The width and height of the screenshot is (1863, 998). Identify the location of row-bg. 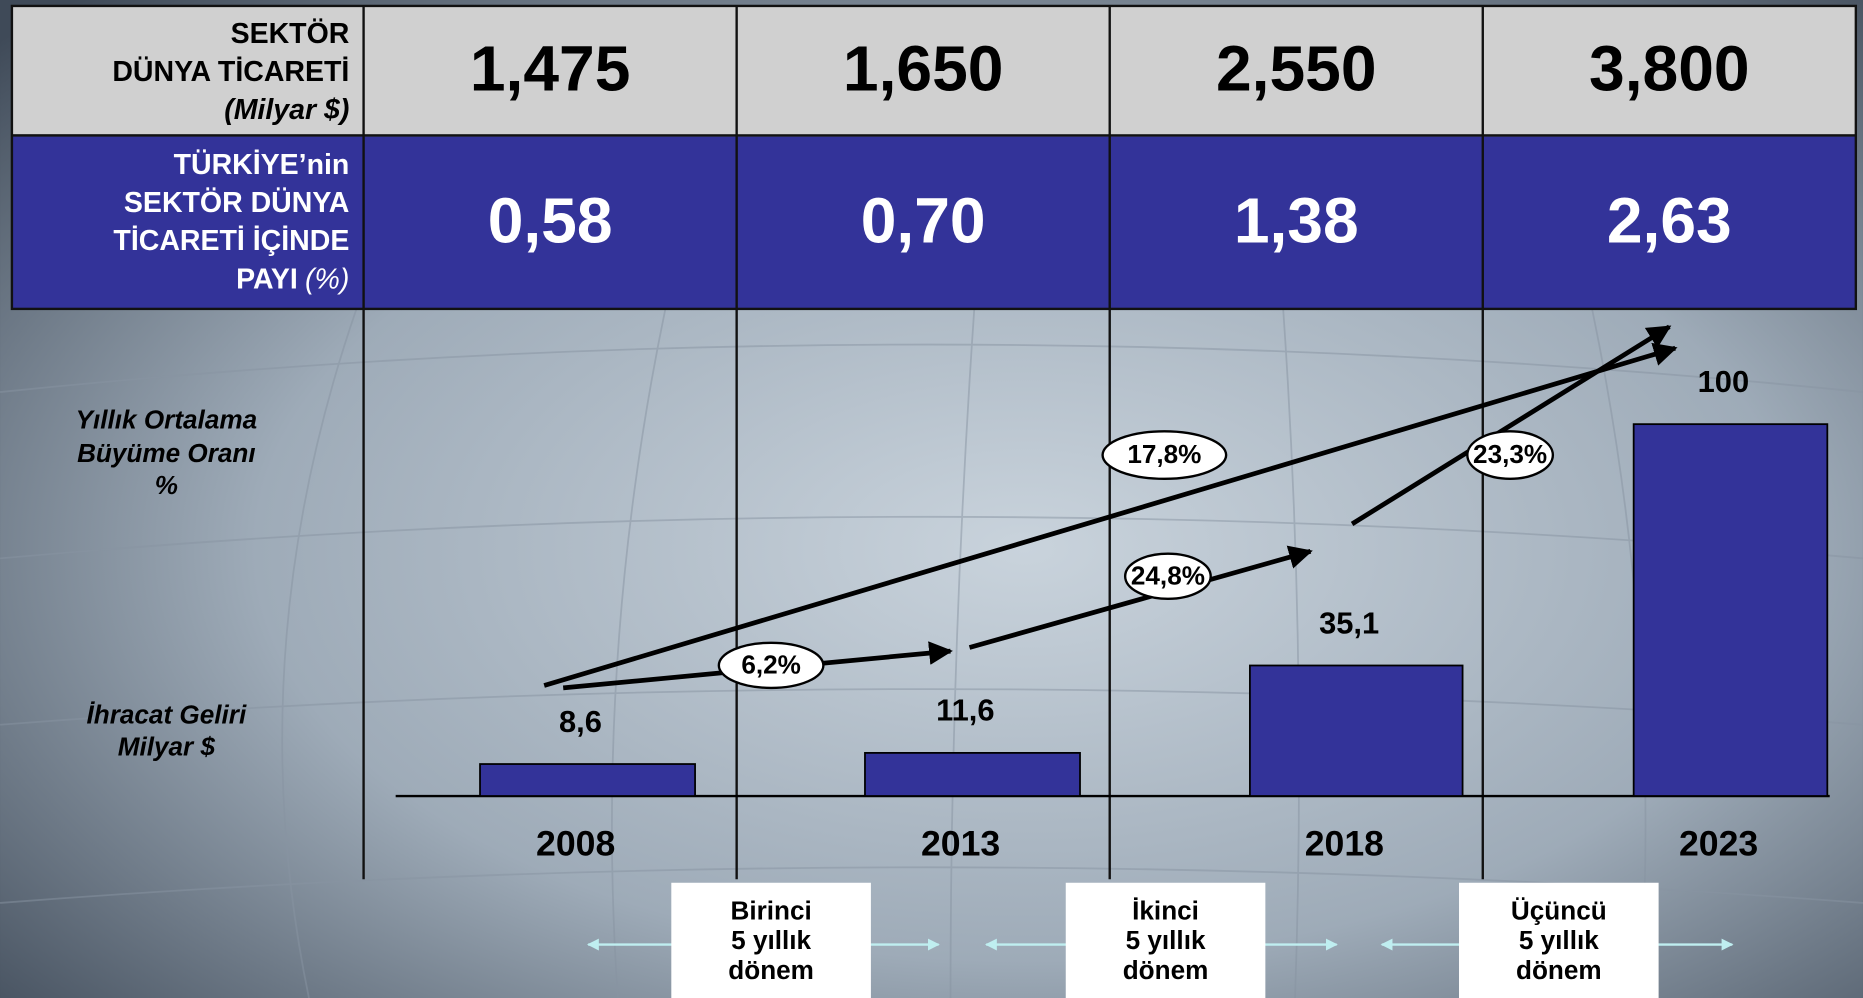
(933, 70).